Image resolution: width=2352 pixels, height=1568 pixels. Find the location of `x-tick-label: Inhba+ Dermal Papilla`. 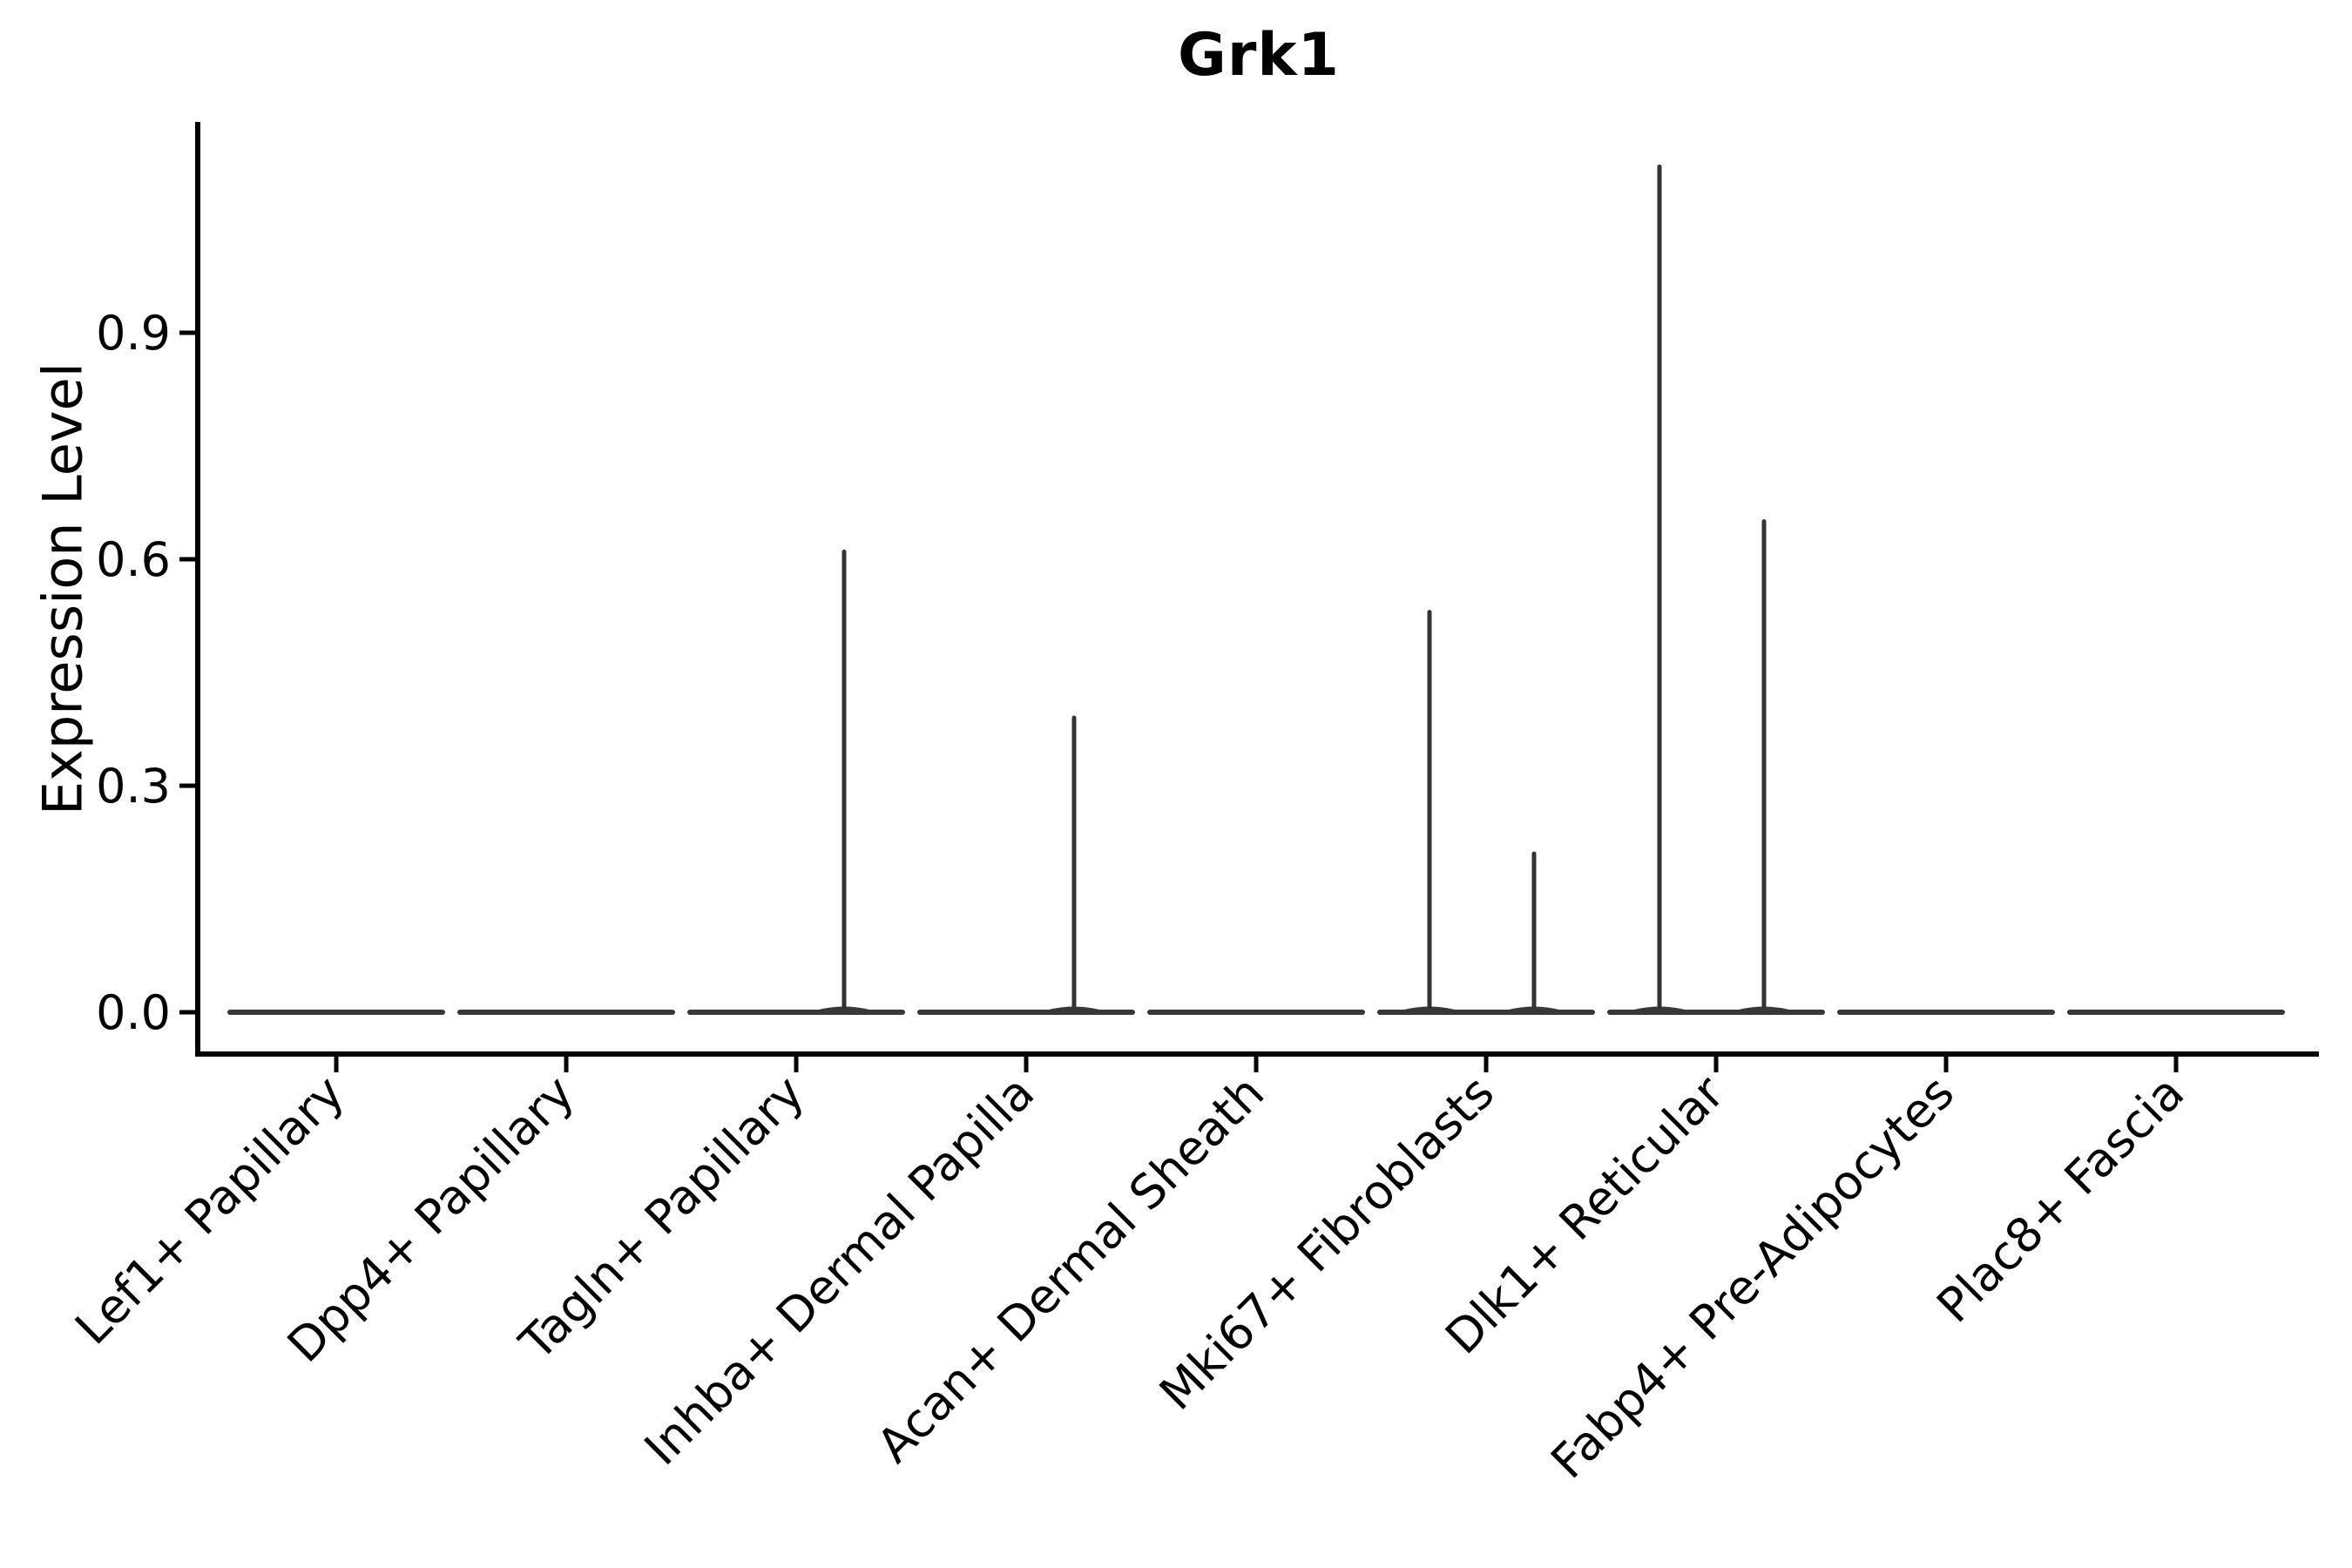

x-tick-label: Inhba+ Dermal Papilla is located at coordinates (839, 1270).